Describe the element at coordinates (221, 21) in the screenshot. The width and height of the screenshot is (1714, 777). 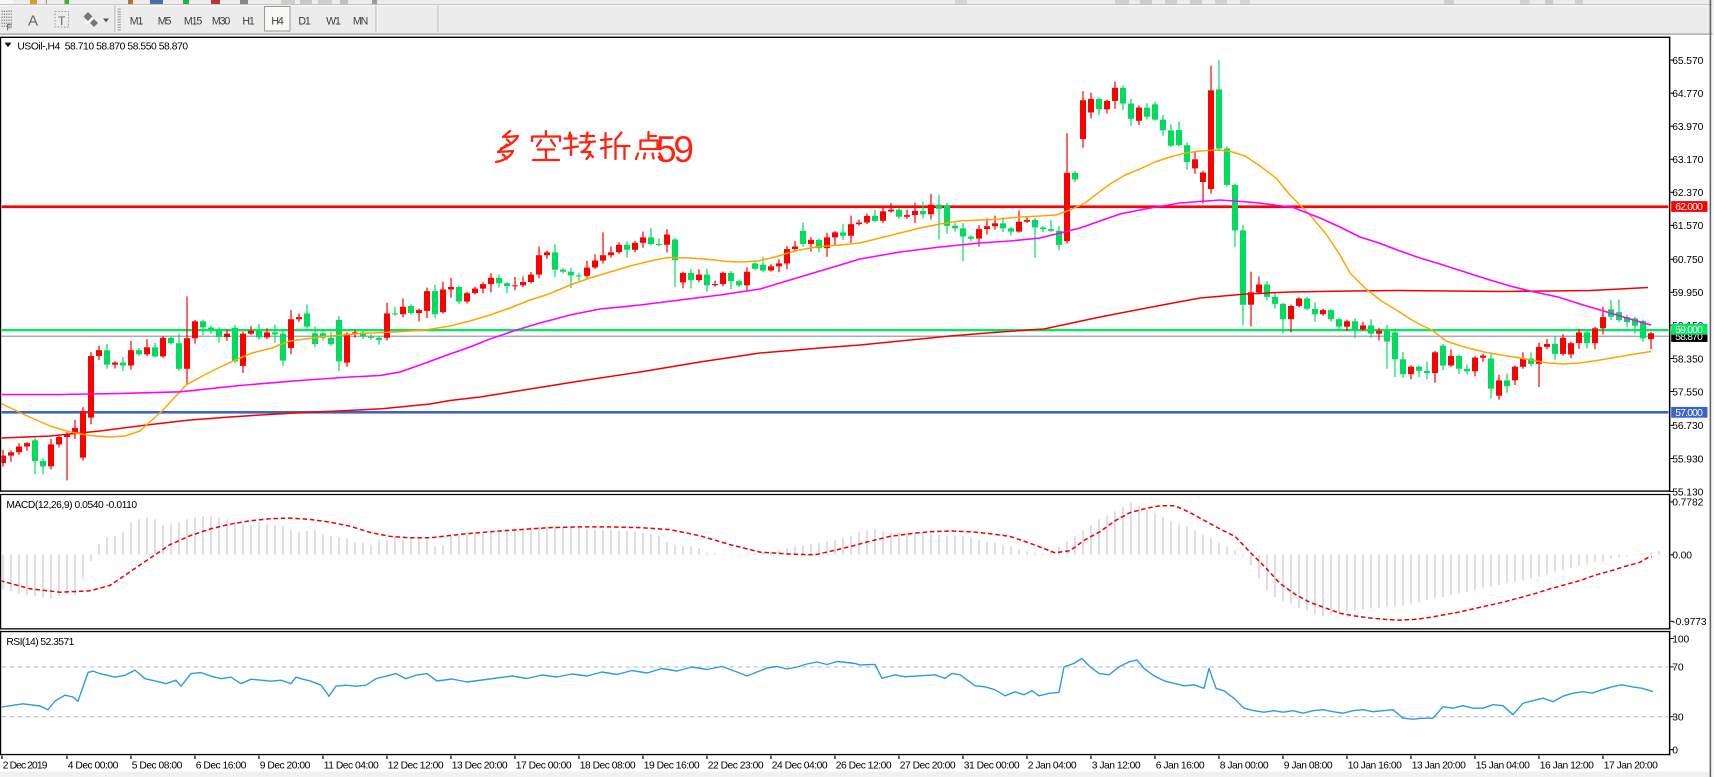
I see `svg-text: M30` at that location.